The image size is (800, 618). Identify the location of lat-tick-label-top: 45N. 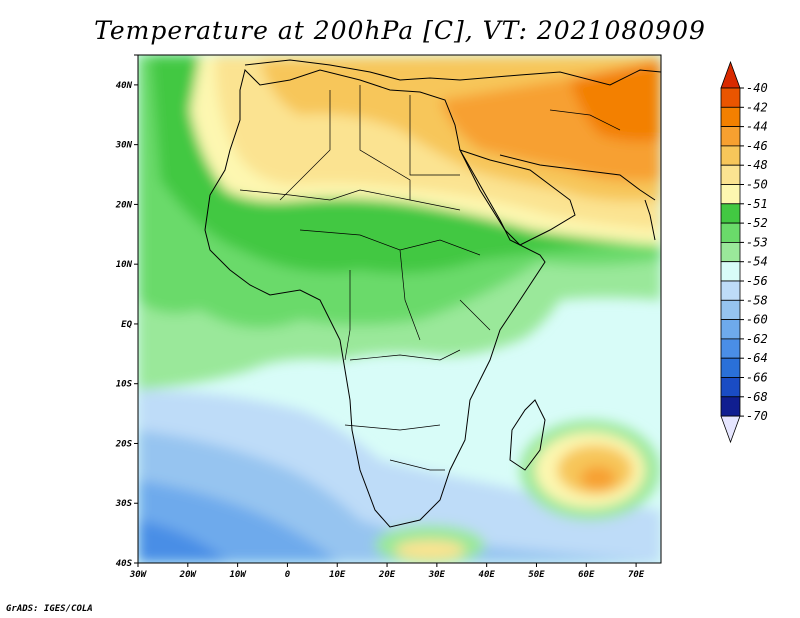
(124, 56).